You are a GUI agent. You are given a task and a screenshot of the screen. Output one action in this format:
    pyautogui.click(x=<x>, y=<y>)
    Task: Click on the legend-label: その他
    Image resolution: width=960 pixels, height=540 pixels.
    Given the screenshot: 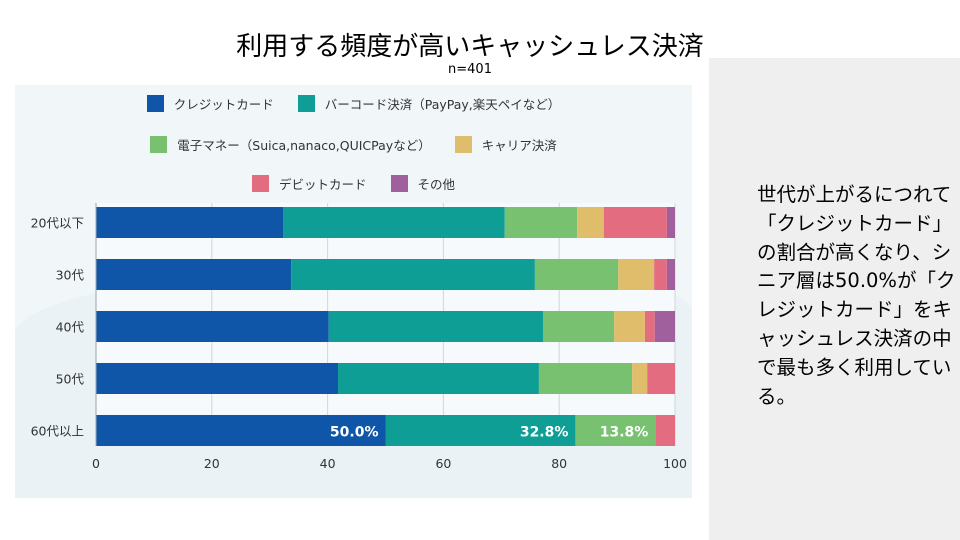 What is the action you would take?
    pyautogui.click(x=436, y=184)
    